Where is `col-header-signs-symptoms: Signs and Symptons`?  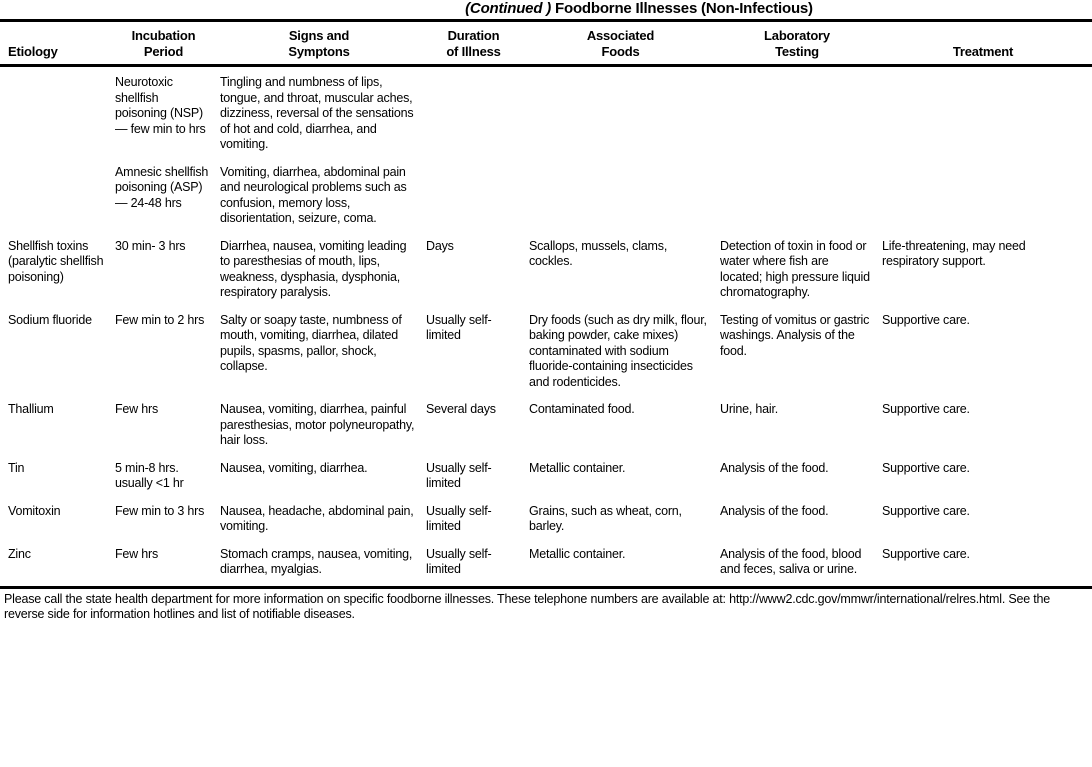 col-header-signs-symptoms: Signs and Symptons is located at coordinates (323, 44).